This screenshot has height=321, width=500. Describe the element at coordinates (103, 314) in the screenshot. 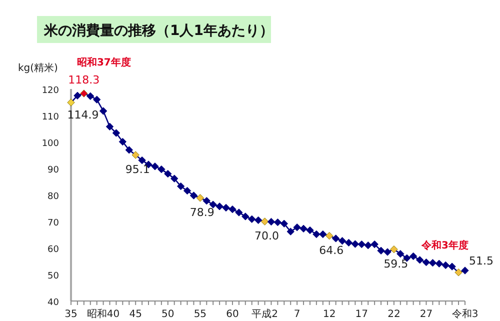

I see `x-tick-label: 昭和40` at that location.